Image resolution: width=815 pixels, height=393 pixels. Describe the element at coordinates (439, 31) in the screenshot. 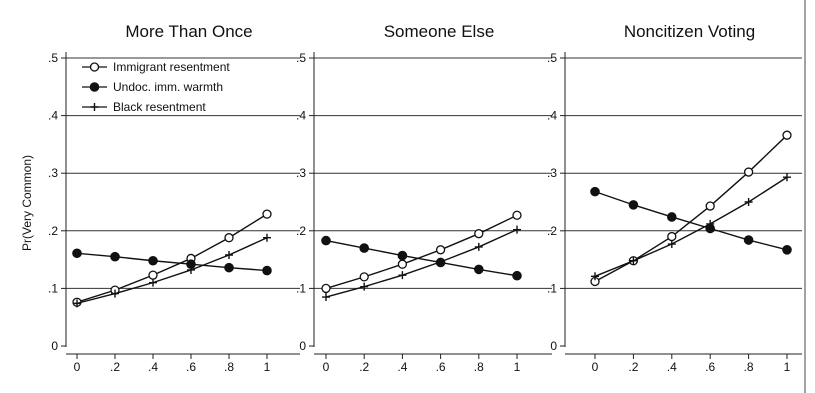

I see `panel-title: Someone Else` at that location.